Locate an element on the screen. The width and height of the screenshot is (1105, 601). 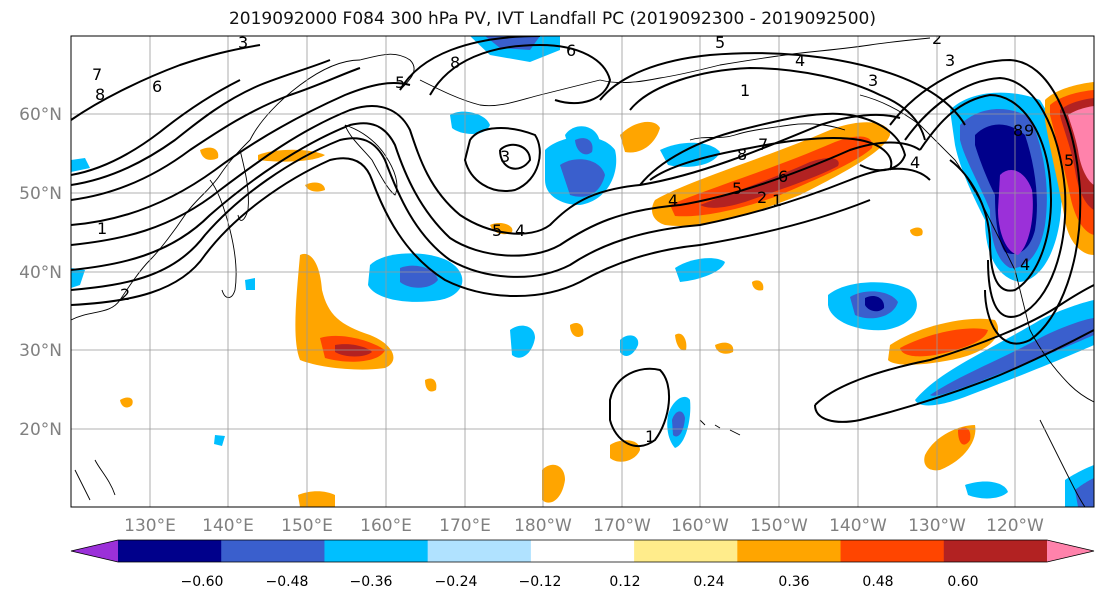
lon-label: 140°W is located at coordinates (858, 526).